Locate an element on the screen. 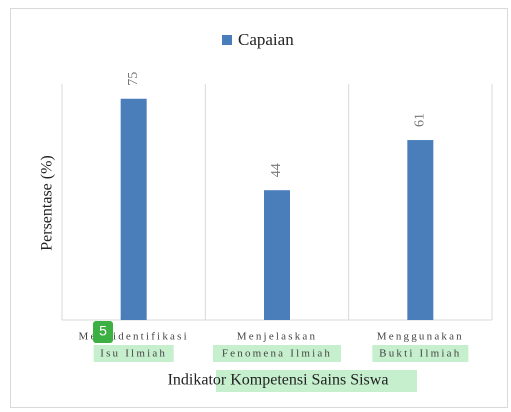 The width and height of the screenshot is (511, 412). badge is located at coordinates (103, 332).